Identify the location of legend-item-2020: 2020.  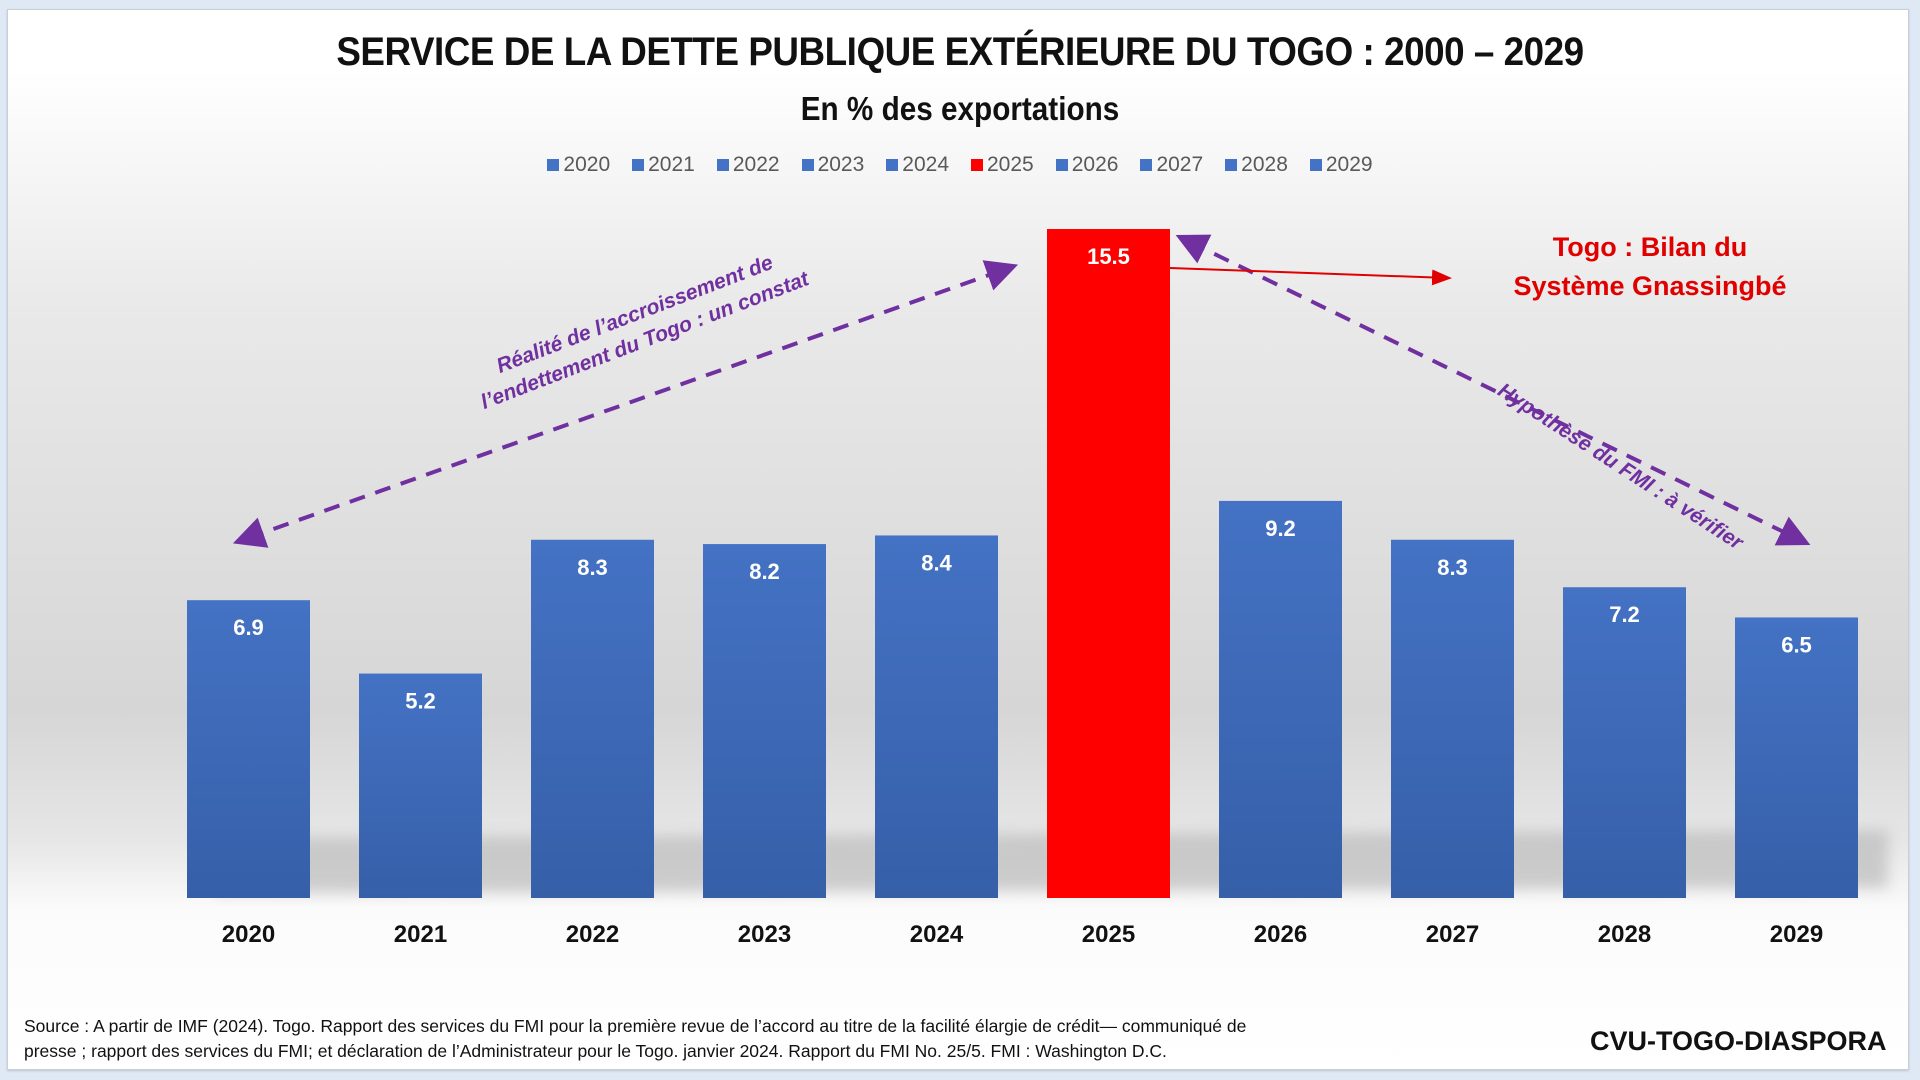
(578, 165).